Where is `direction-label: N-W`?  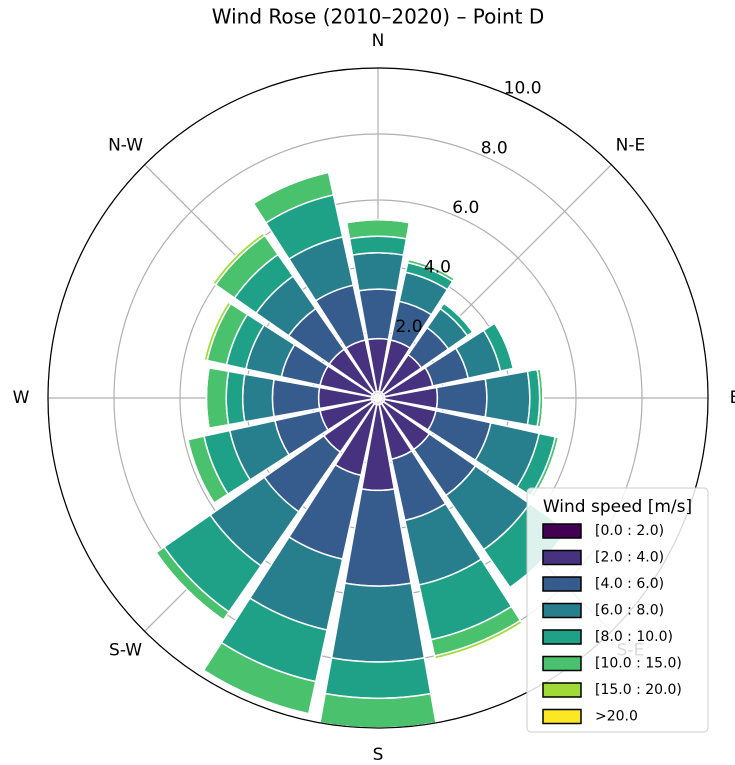 direction-label: N-W is located at coordinates (125, 146).